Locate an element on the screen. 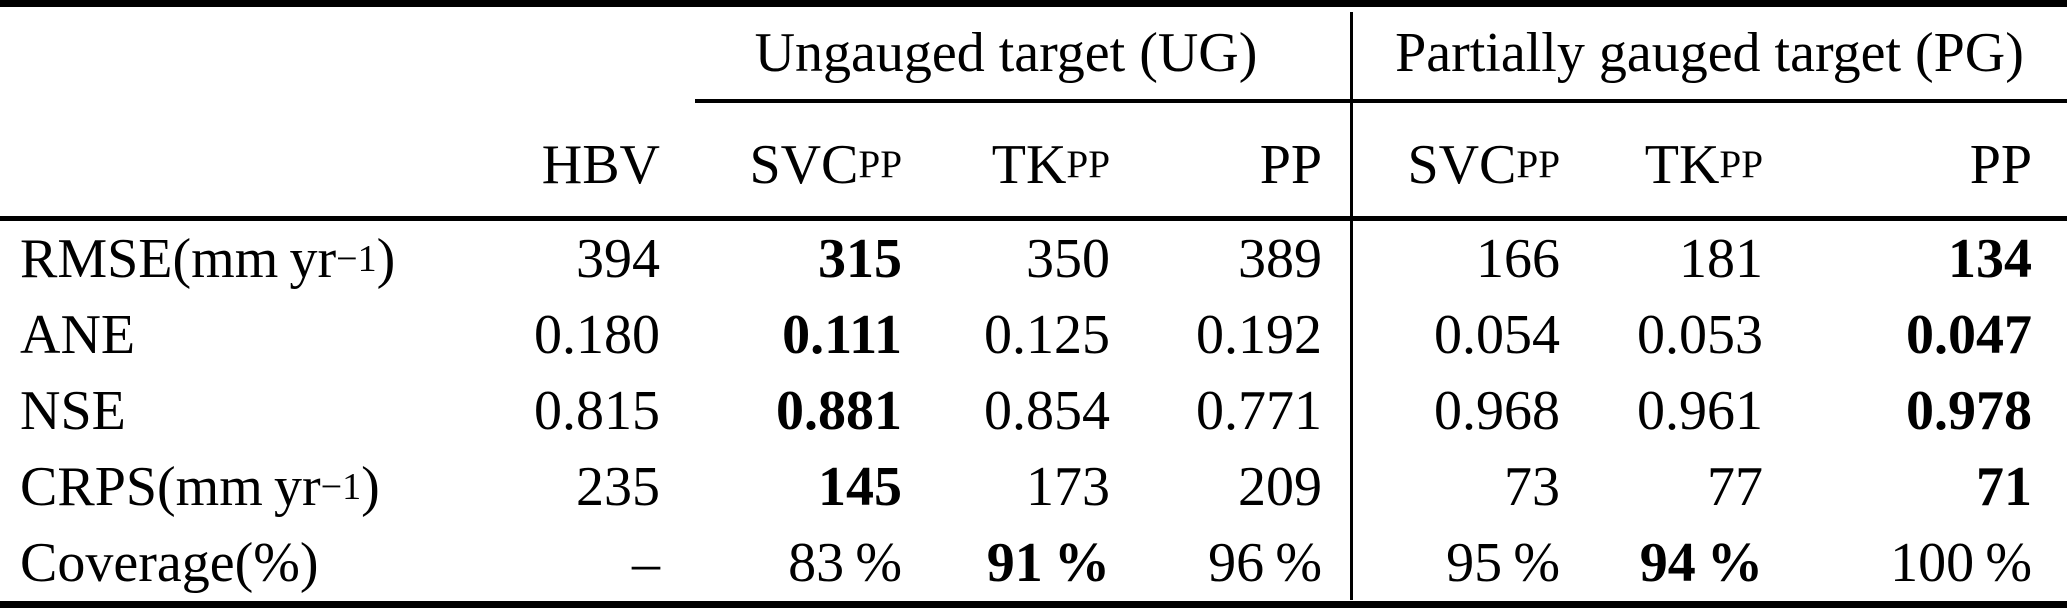 This screenshot has width=2067, height=612. value-cell: 315 is located at coordinates (860, 259).